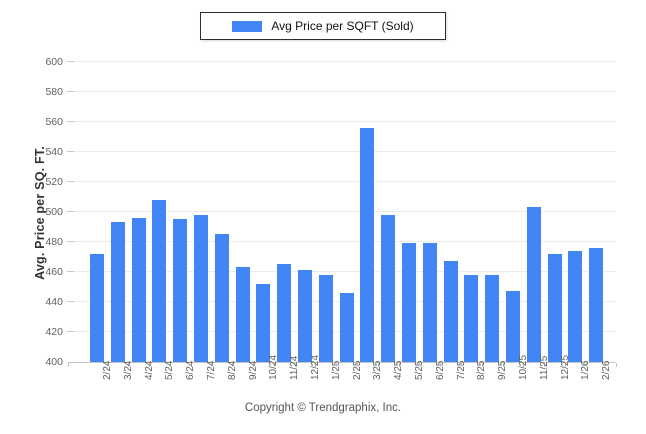 The height and width of the screenshot is (434, 646). What do you see at coordinates (201, 288) in the screenshot?
I see `bar-7/24` at bounding box center [201, 288].